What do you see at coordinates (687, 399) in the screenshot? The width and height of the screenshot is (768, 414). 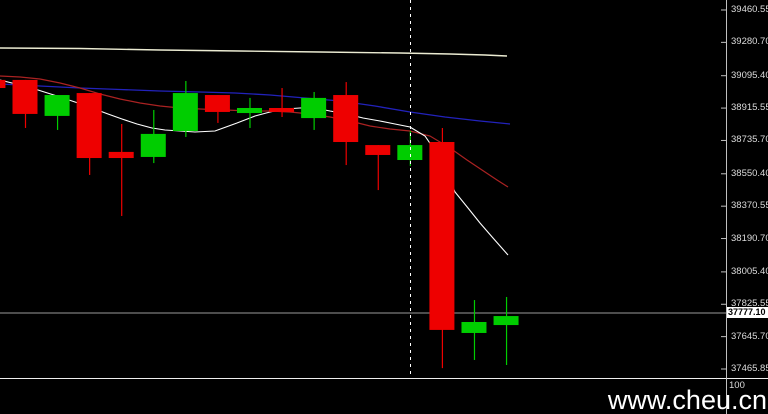 I see `watermark-text: www.cheu.cn` at bounding box center [687, 399].